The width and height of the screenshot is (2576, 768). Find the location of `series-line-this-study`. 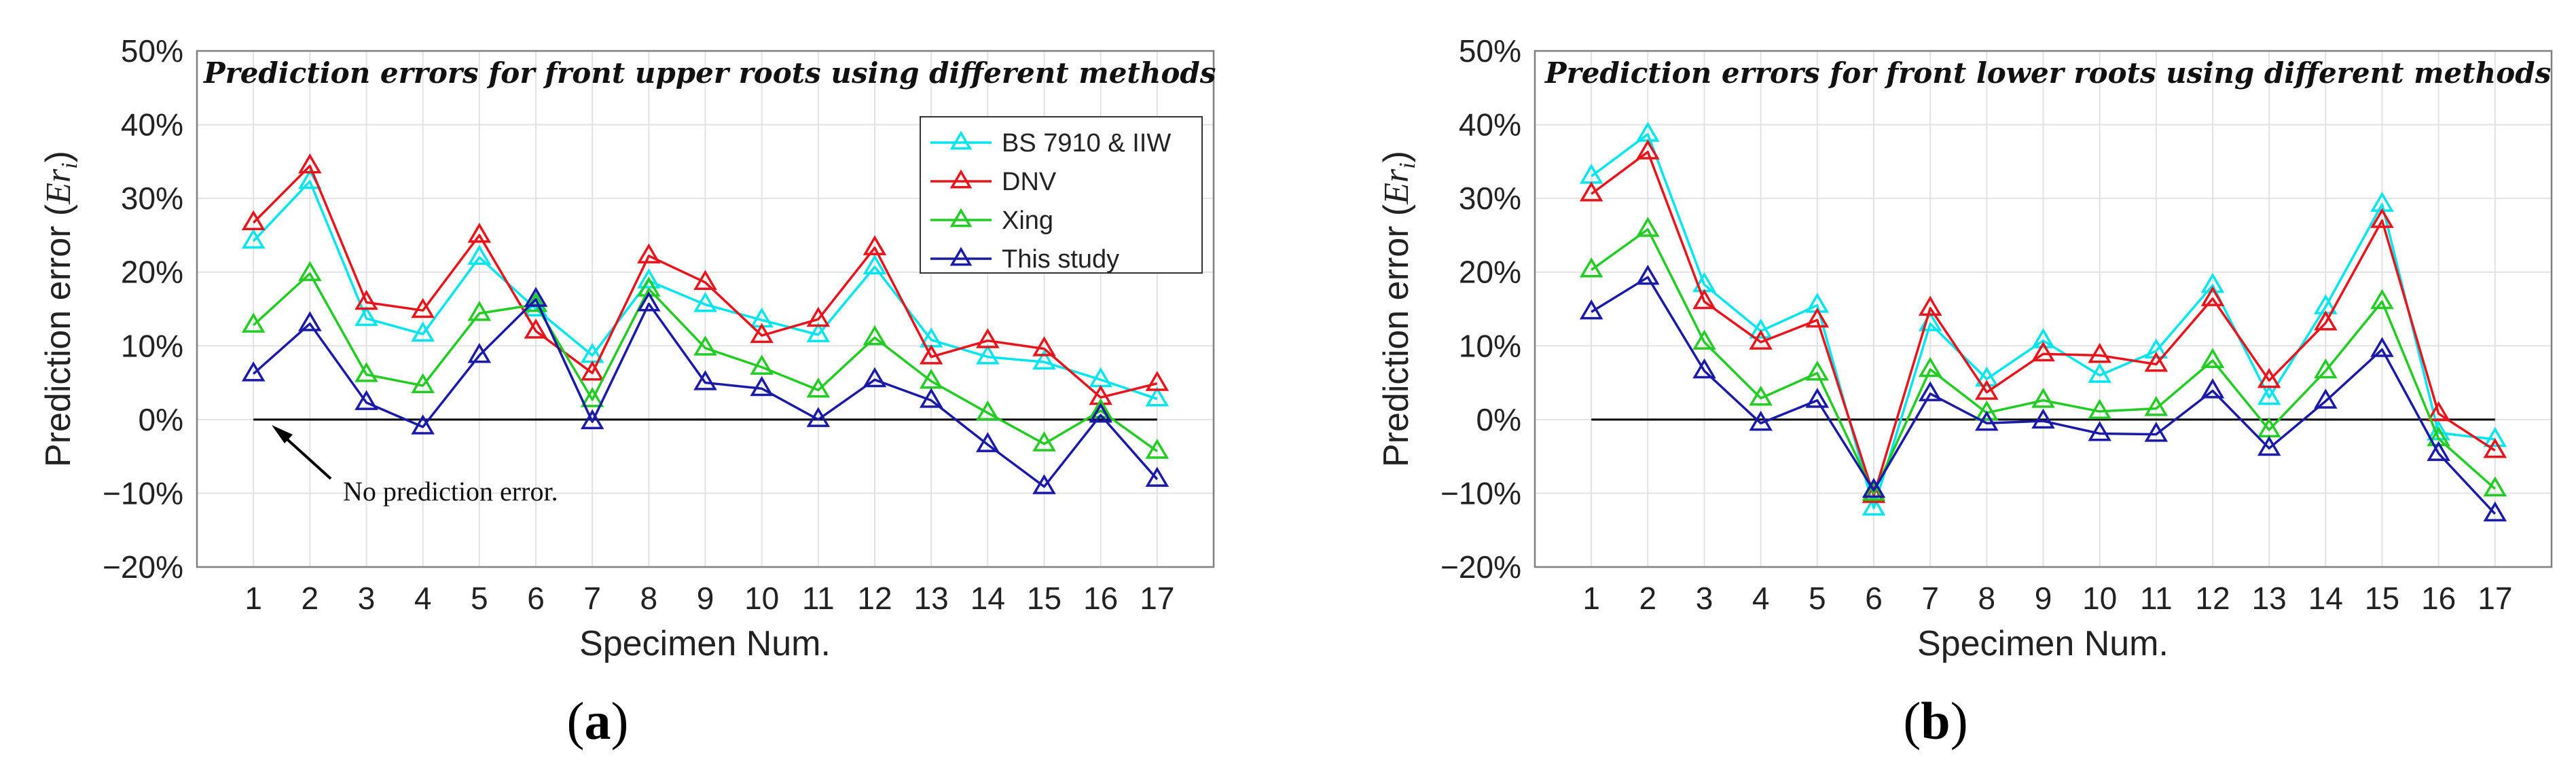

series-line-this-study is located at coordinates (2044, 395).